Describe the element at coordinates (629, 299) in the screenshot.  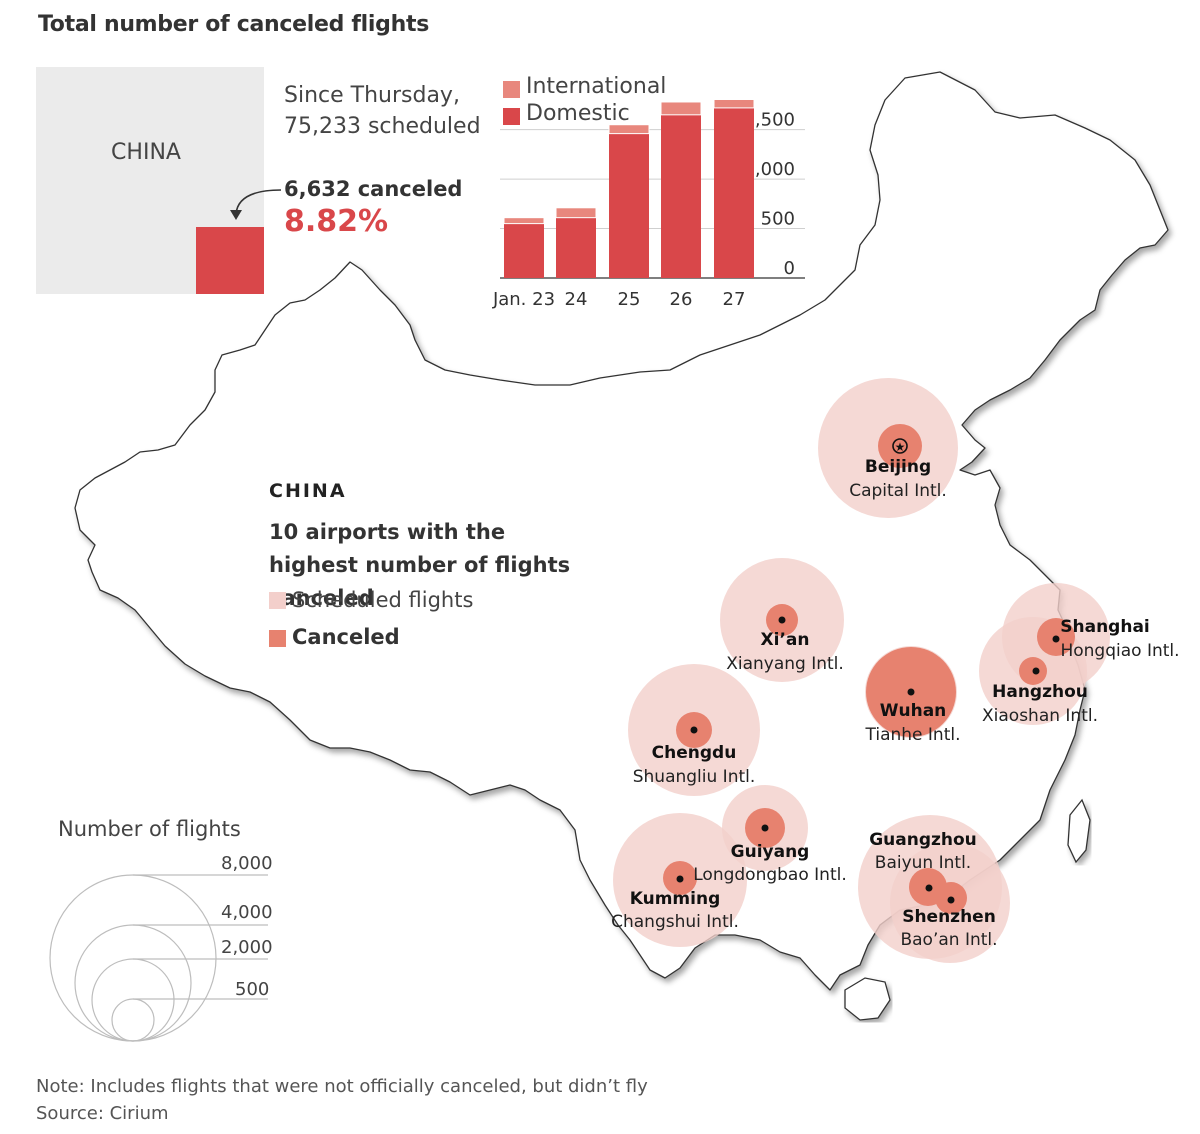
I see `x-tick-label: 25` at that location.